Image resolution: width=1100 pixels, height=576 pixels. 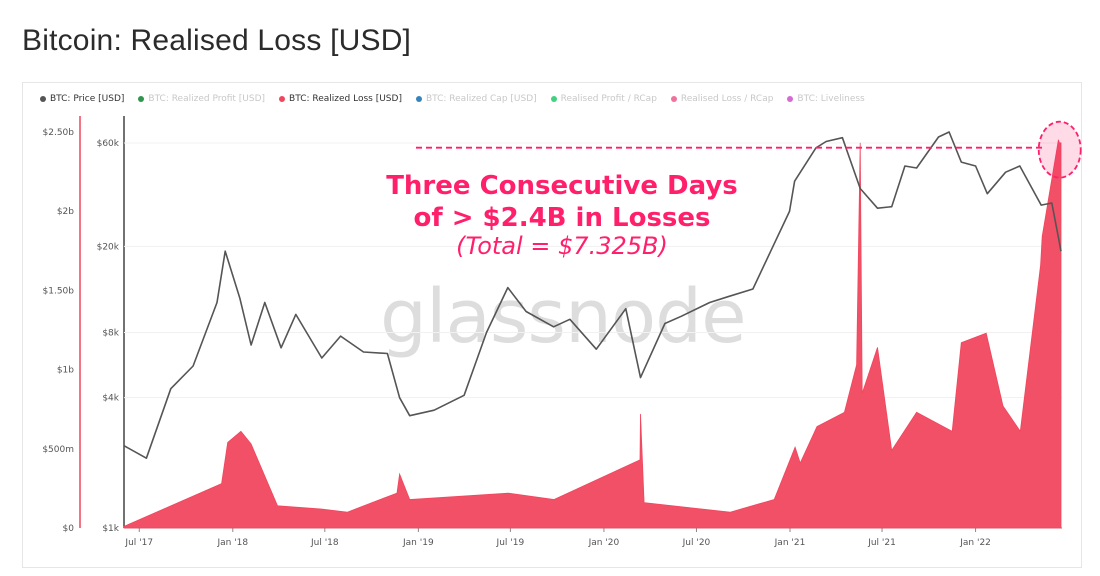 I want to click on legend-item-btc-price: BTC: Price [USD], so click(x=82, y=99).